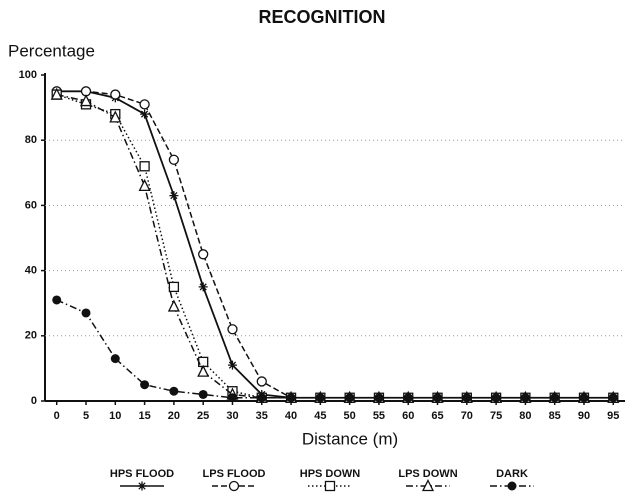 This screenshot has height=493, width=629. I want to click on y-axis-label: Percentage, so click(51, 50).